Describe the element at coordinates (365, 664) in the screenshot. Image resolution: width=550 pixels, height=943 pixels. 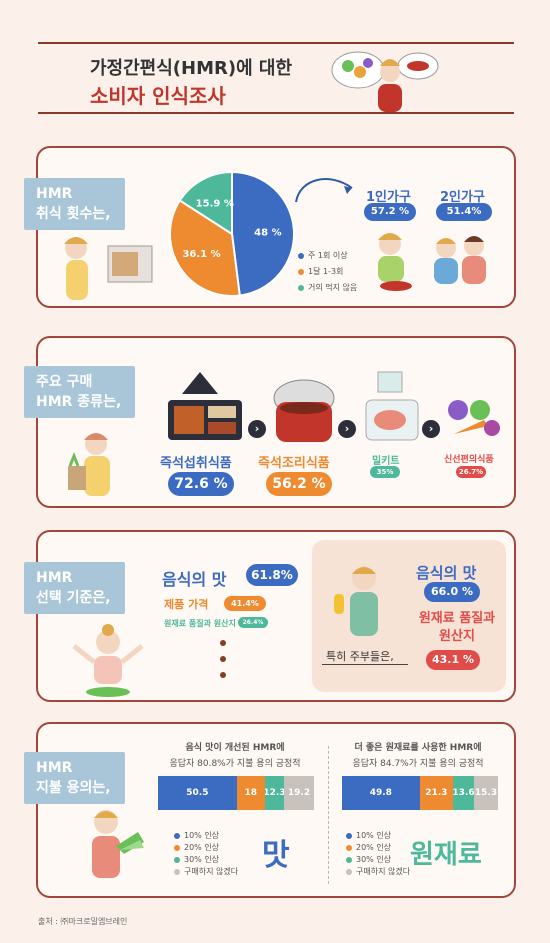
I see `housewife-underline` at that location.